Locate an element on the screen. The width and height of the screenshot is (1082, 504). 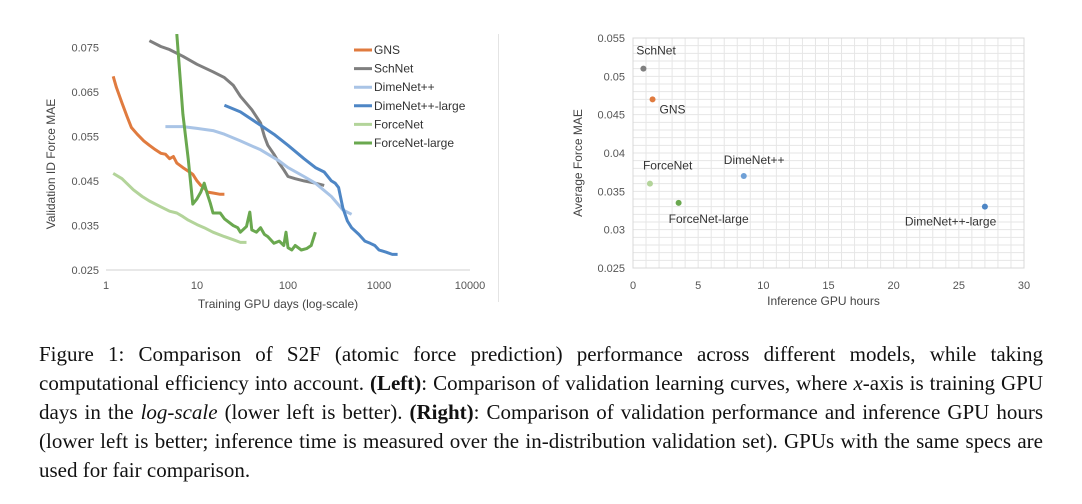
series-line-dimenetpp-large is located at coordinates (310, 179).